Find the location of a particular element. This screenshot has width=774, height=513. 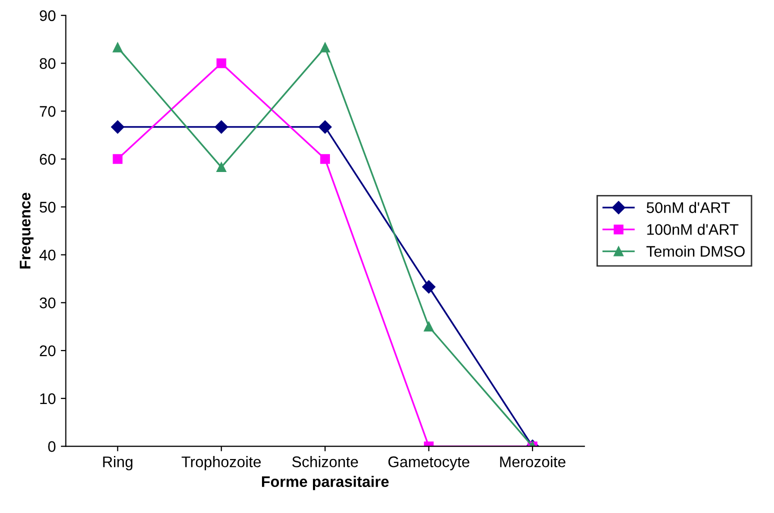

y-tick-label: 40 is located at coordinates (47, 255).